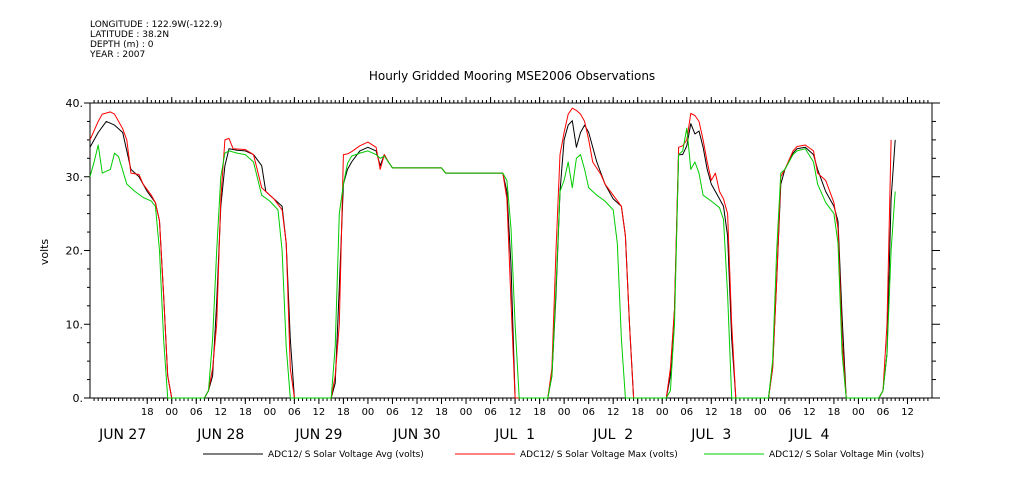 The height and width of the screenshot is (504, 1009). I want to click on x-day-label: JUL 3, so click(710, 435).